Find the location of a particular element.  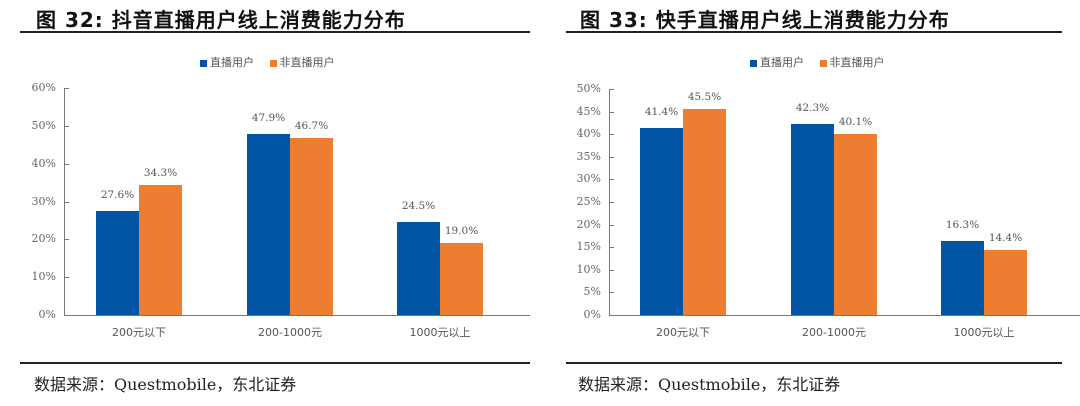

data-label: 47.9% is located at coordinates (268, 117).